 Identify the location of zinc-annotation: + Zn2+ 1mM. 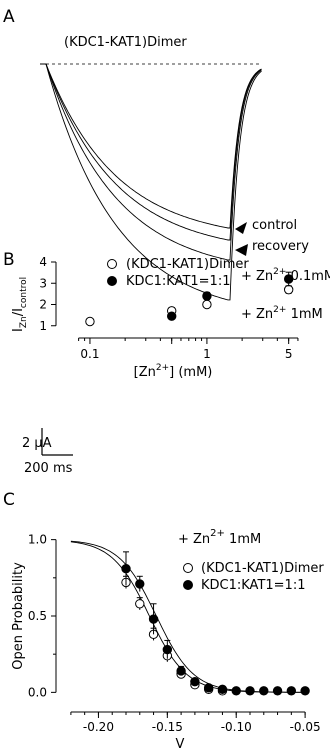
(219, 537).